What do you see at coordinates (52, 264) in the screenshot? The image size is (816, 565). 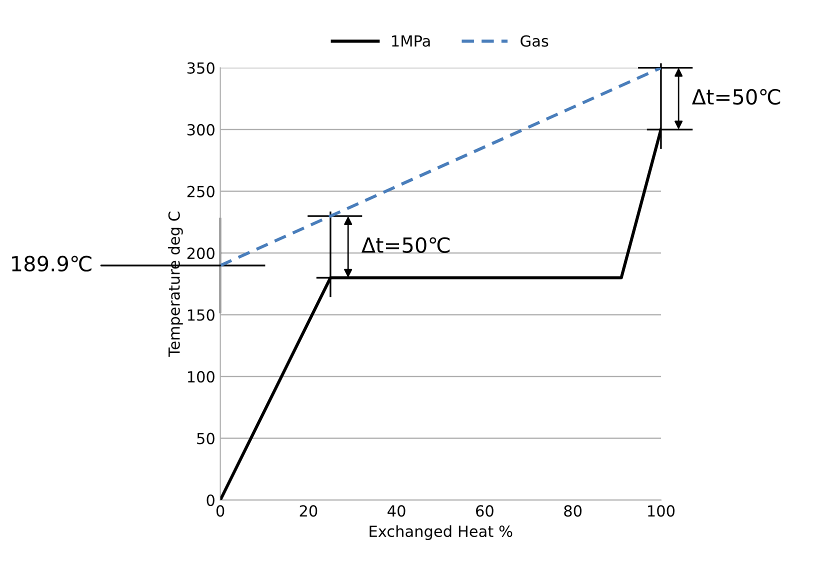 I see `annotation: 189.9℃` at bounding box center [52, 264].